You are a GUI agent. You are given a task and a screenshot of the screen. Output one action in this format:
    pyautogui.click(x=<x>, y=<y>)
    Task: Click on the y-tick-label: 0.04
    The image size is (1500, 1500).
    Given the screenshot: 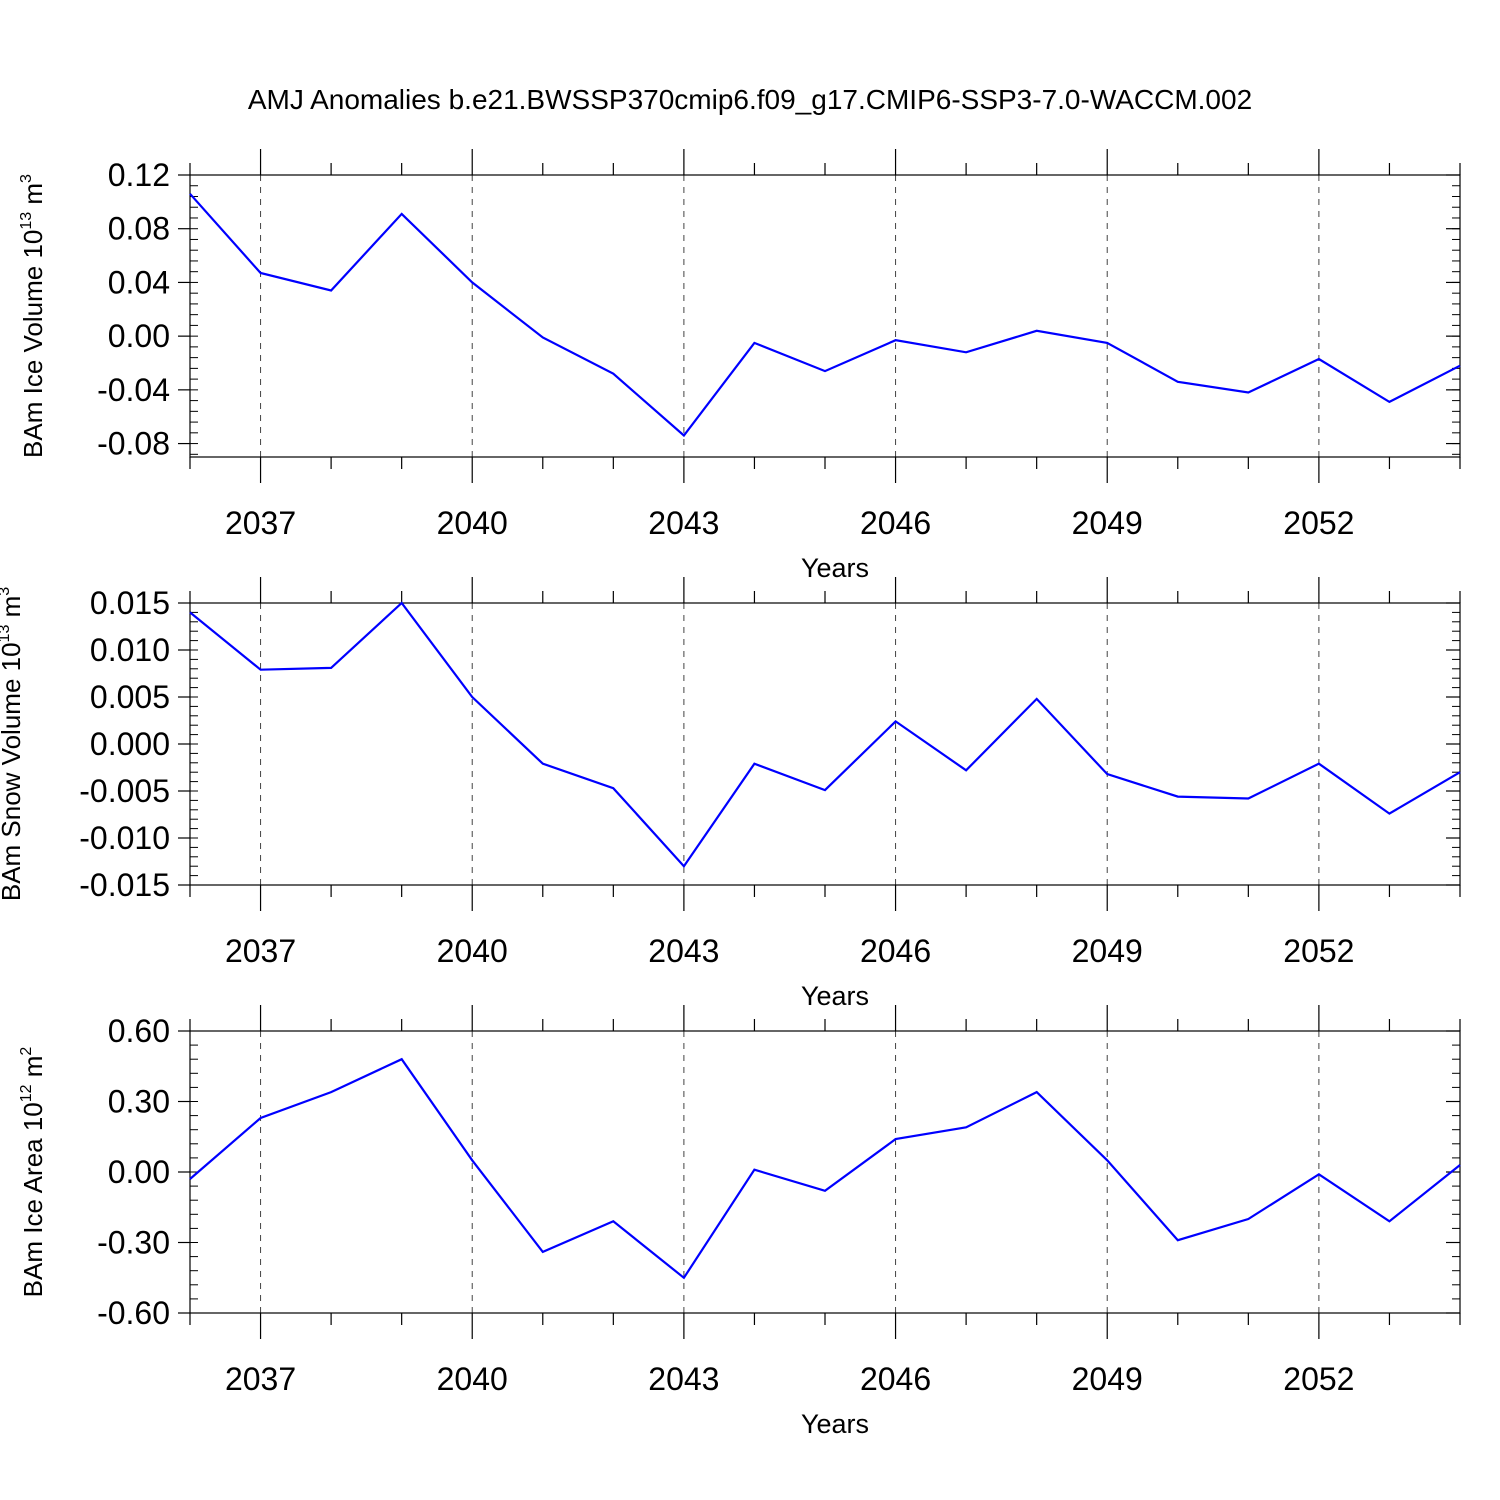 What is the action you would take?
    pyautogui.click(x=139, y=282)
    